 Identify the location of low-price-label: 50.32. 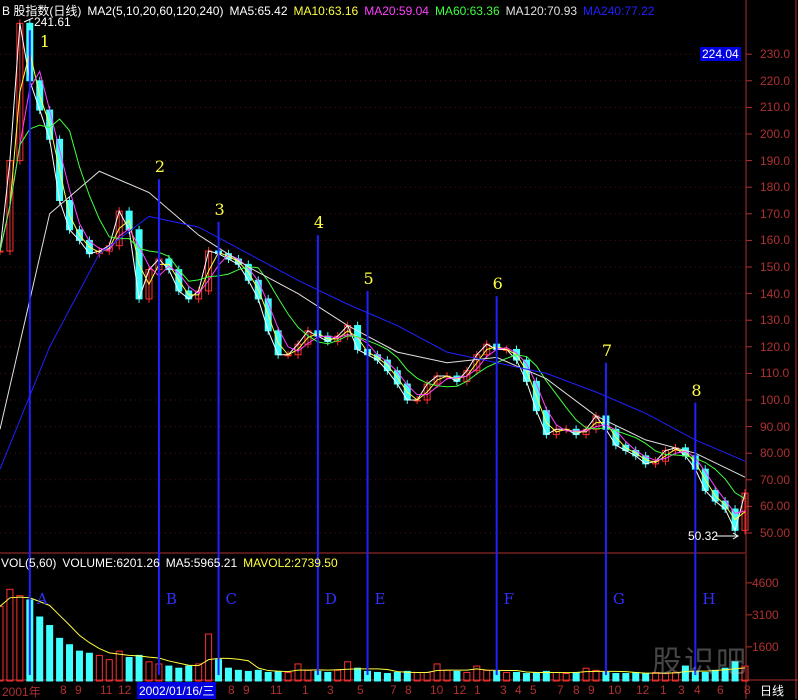
(703, 536).